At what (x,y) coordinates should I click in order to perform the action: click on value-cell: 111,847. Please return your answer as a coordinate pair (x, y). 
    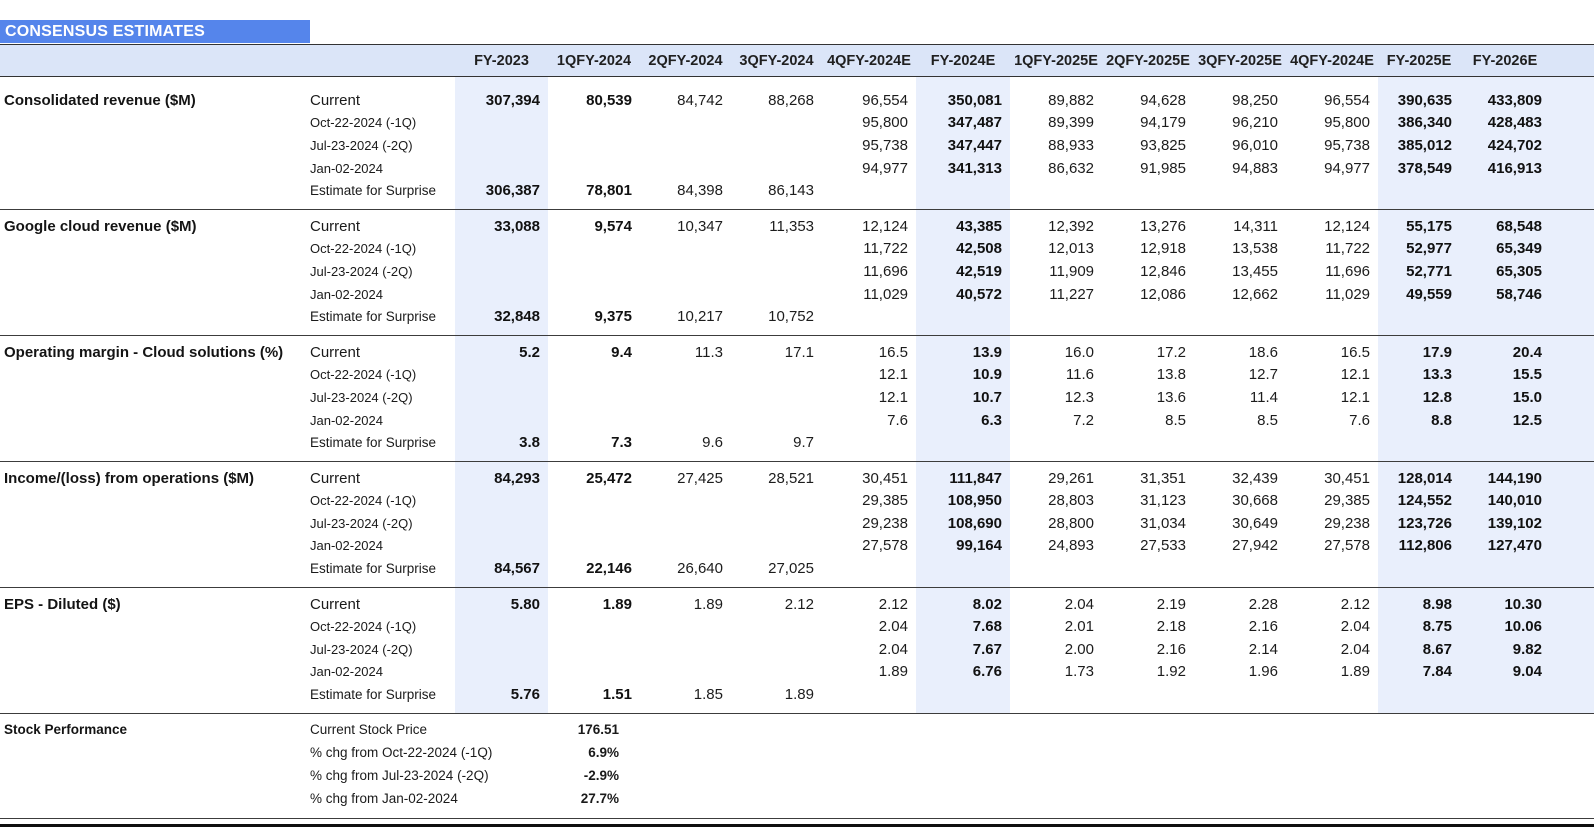
    Looking at the image, I should click on (975, 478).